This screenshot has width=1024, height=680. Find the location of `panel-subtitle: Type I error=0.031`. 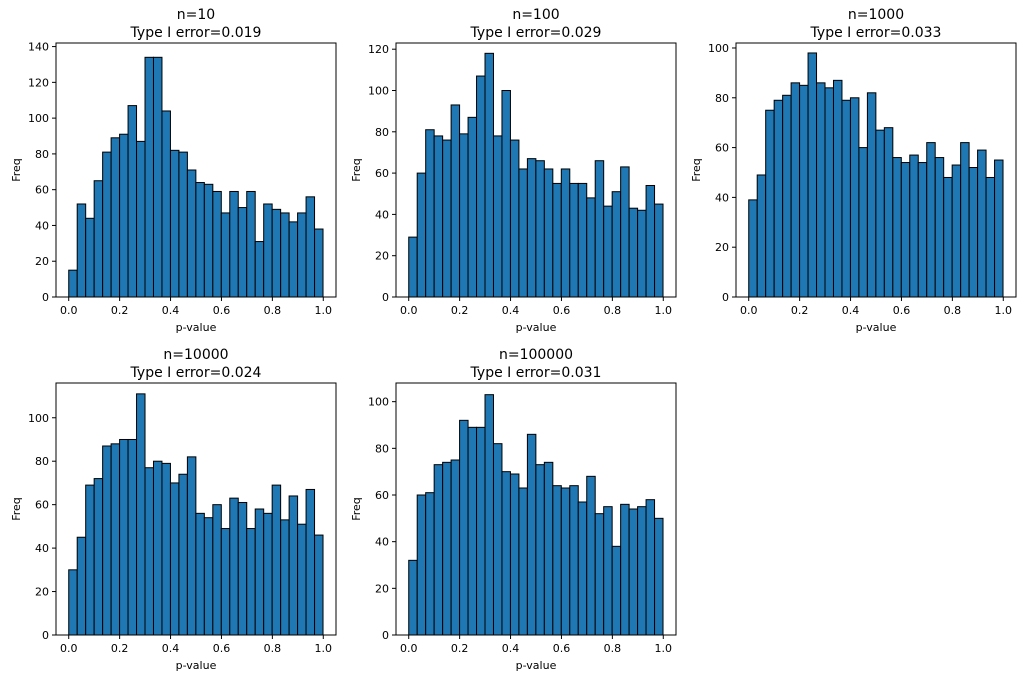

panel-subtitle: Type I error=0.031 is located at coordinates (536, 373).